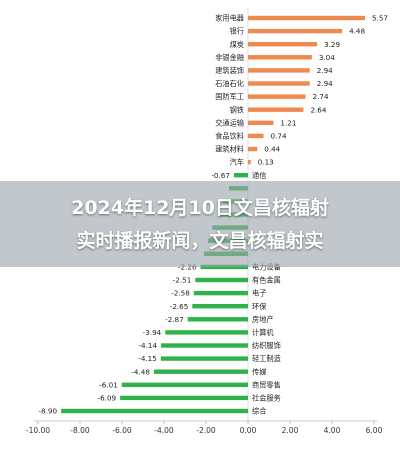 The height and width of the screenshot is (454, 400). Describe the element at coordinates (47, 411) in the screenshot. I see `value-label: -8.90` at that location.